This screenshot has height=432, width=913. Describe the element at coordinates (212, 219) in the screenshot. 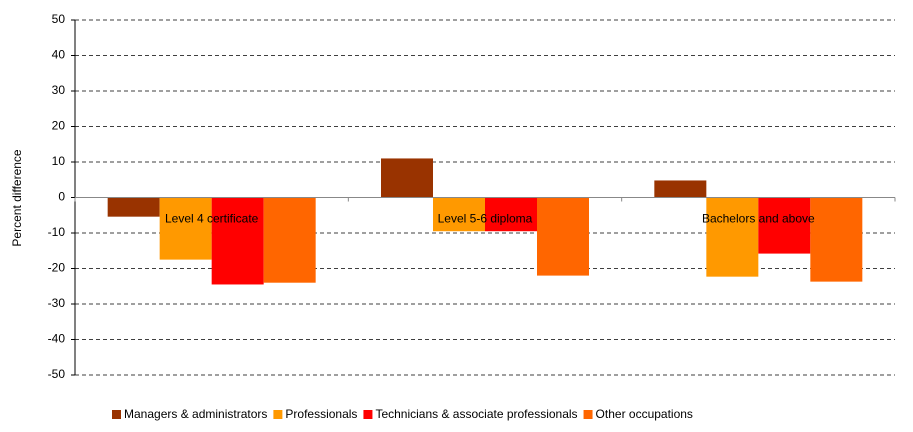

I see `x-tick-label: Level 4 certificate` at that location.